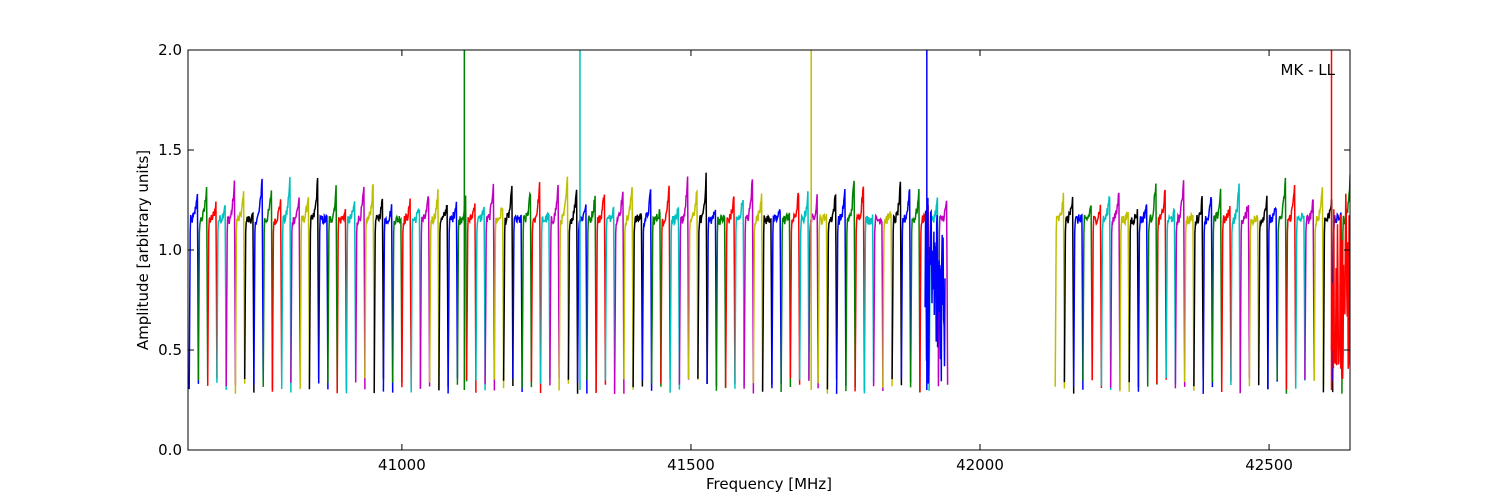  What do you see at coordinates (143, 250) in the screenshot?
I see `y-axis-label: Amplitude [arbitrary units]` at bounding box center [143, 250].